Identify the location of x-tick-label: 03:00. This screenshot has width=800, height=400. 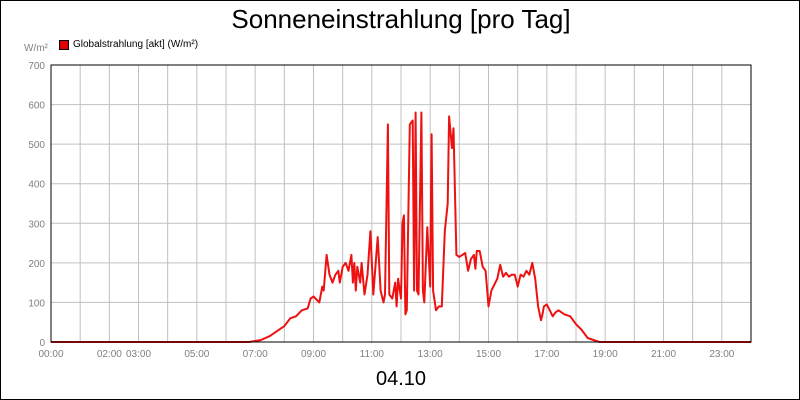
(138, 354).